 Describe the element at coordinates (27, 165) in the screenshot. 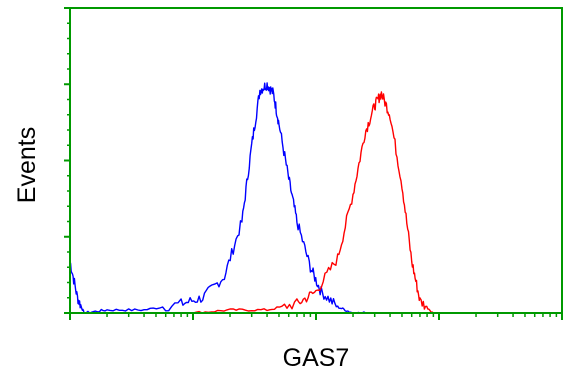

I see `y-axis-label: Events` at that location.